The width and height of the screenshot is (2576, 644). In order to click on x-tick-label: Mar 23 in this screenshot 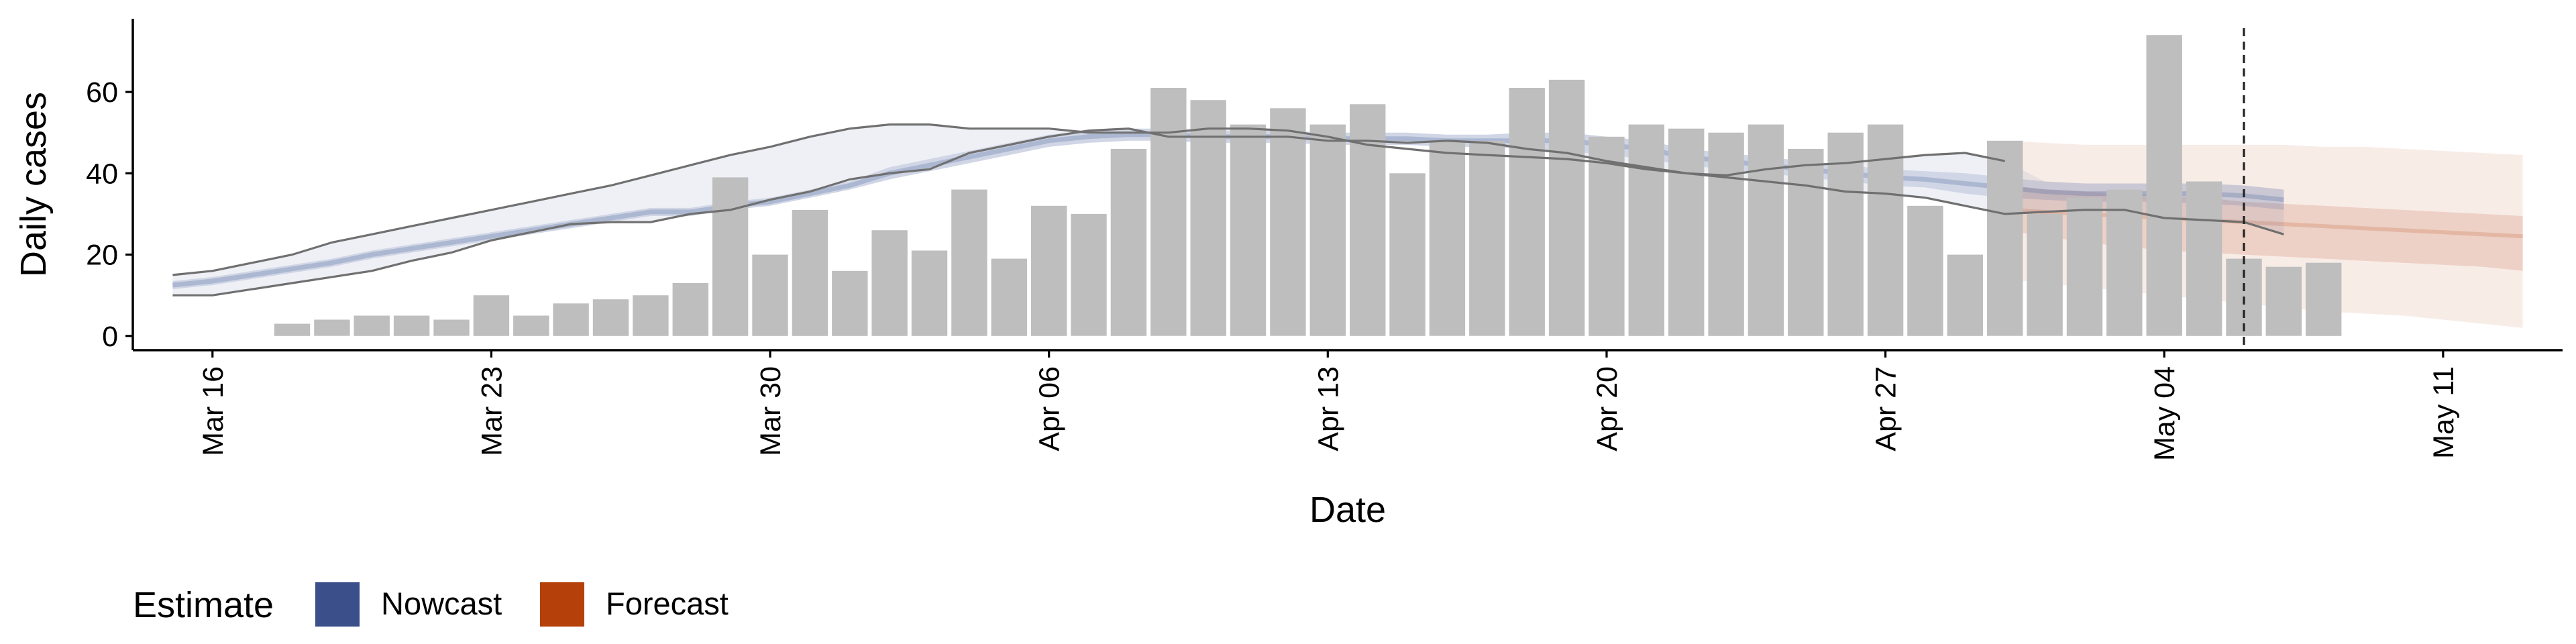, I will do `click(492, 411)`.